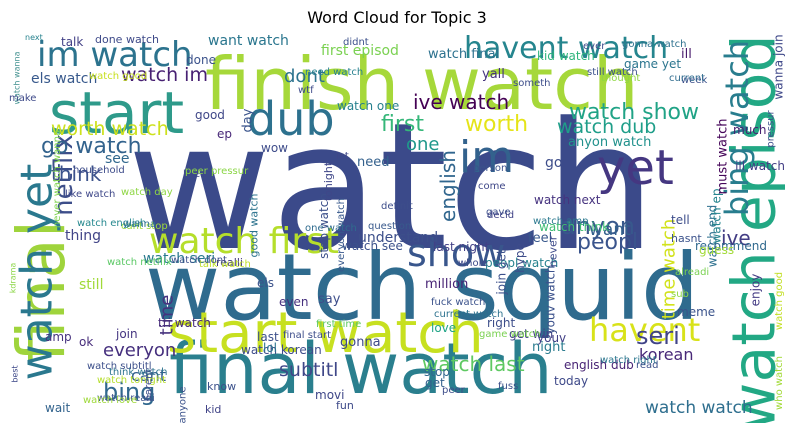  I want to click on word-wtf: wtf, so click(306, 90).